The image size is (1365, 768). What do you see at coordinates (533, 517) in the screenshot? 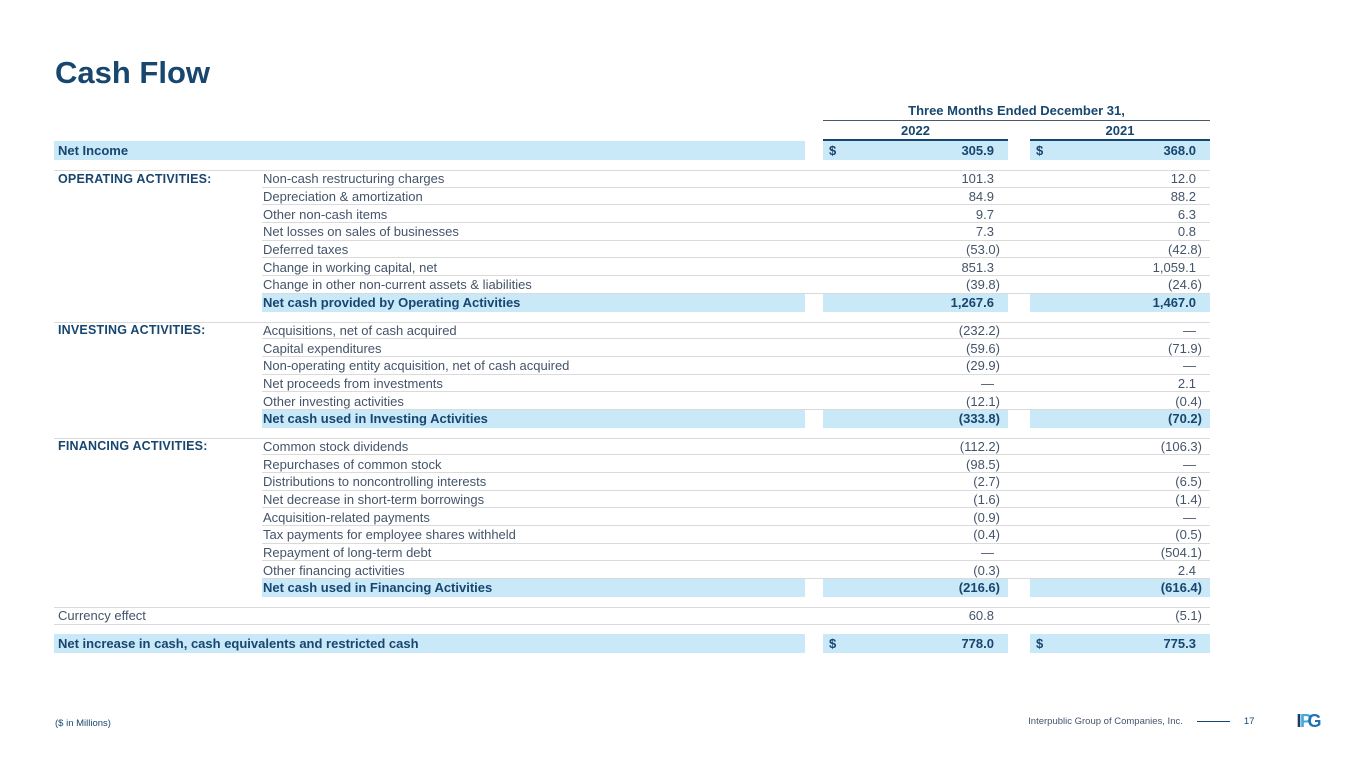
I see `row-label: Acquisition-related payments` at bounding box center [533, 517].